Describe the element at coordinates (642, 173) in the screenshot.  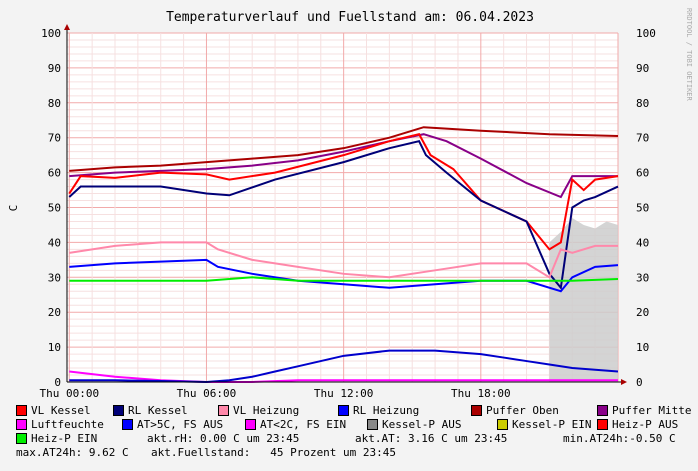
I see `y-tick-label-right: 60` at that location.